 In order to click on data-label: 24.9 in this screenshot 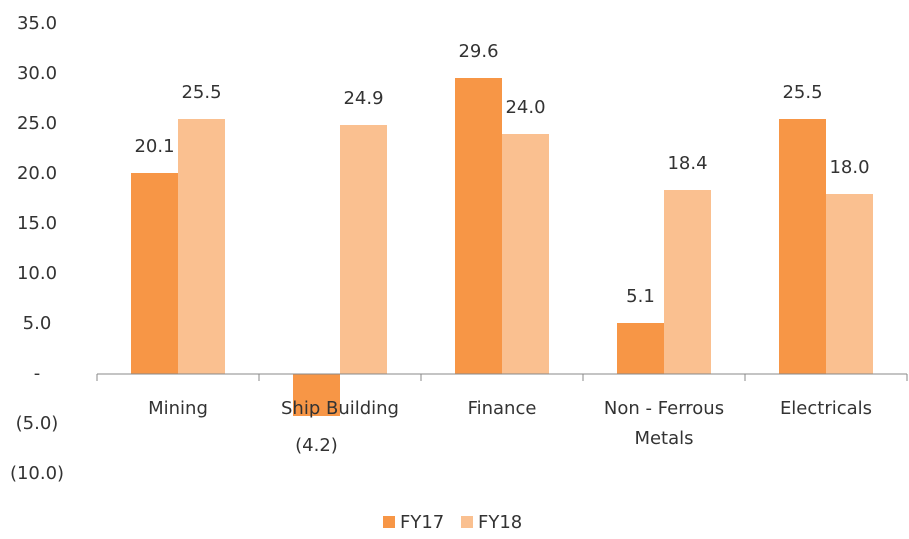, I will do `click(363, 98)`.